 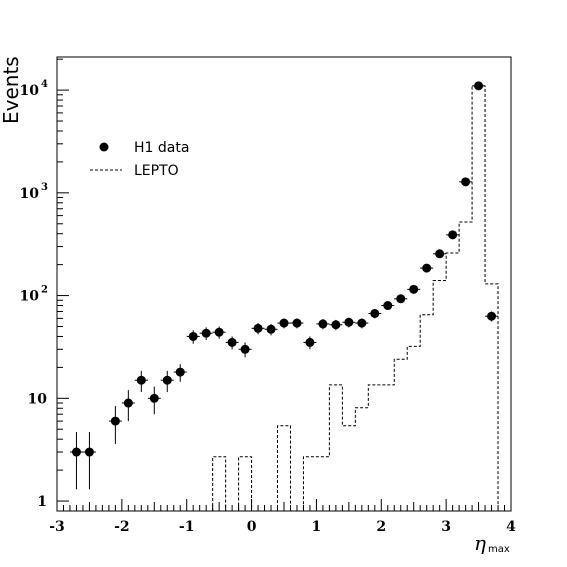 I want to click on y-tick-exponent: 2, so click(x=44, y=290).